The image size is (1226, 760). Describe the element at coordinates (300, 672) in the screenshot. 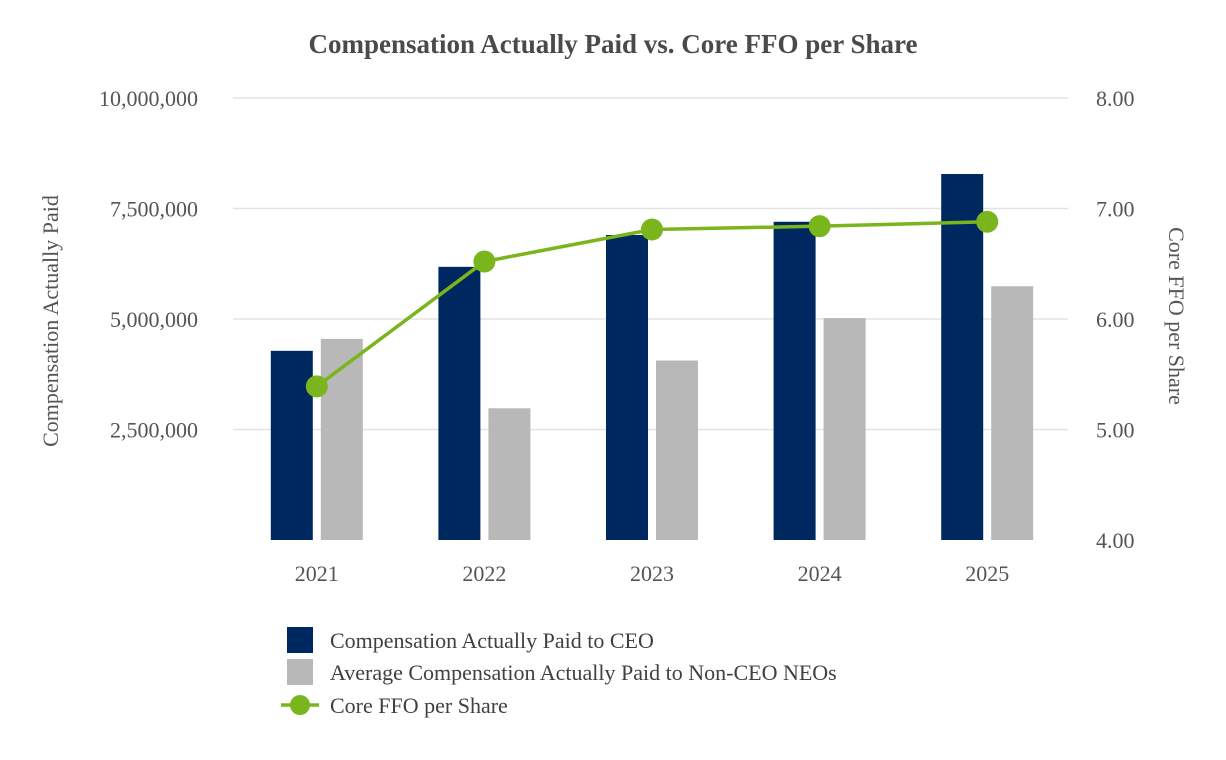

I see `legend-swatch-neo` at that location.